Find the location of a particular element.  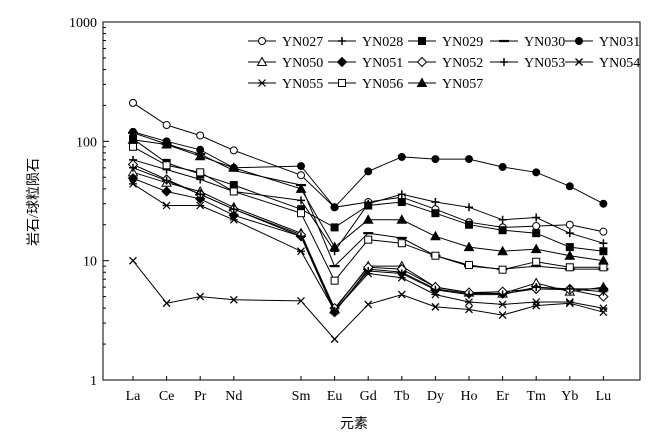

legend-marker-yn050 is located at coordinates (262, 61).